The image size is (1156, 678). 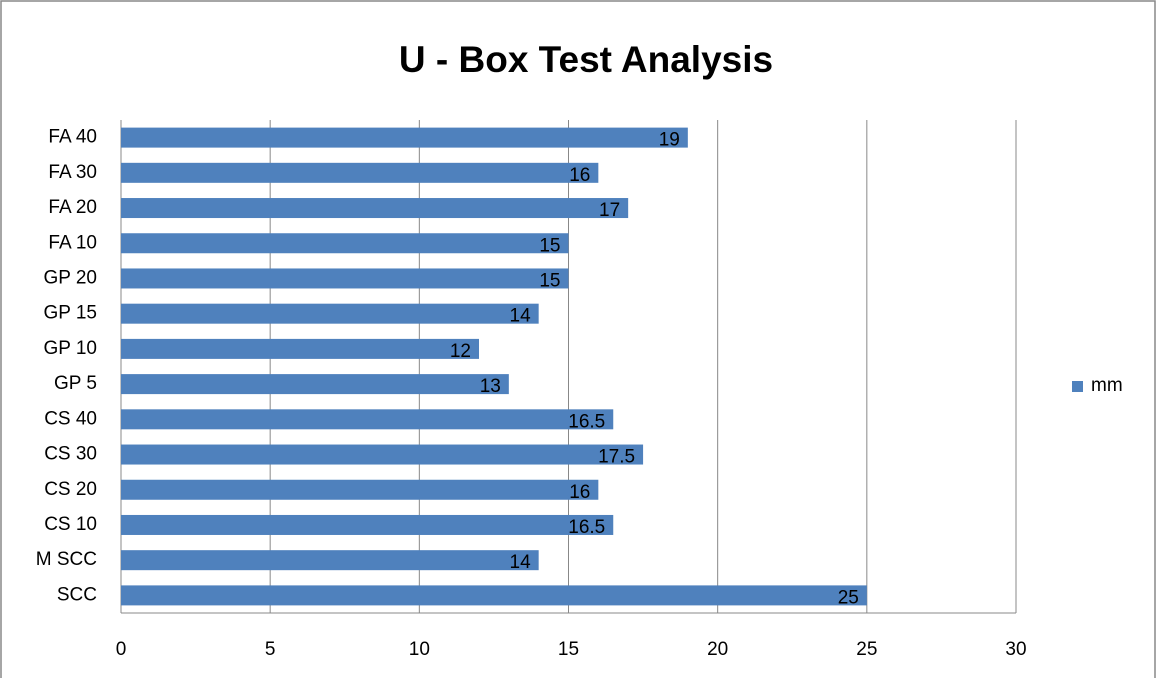 I want to click on y-tick-label: GP 5, so click(x=75, y=383).